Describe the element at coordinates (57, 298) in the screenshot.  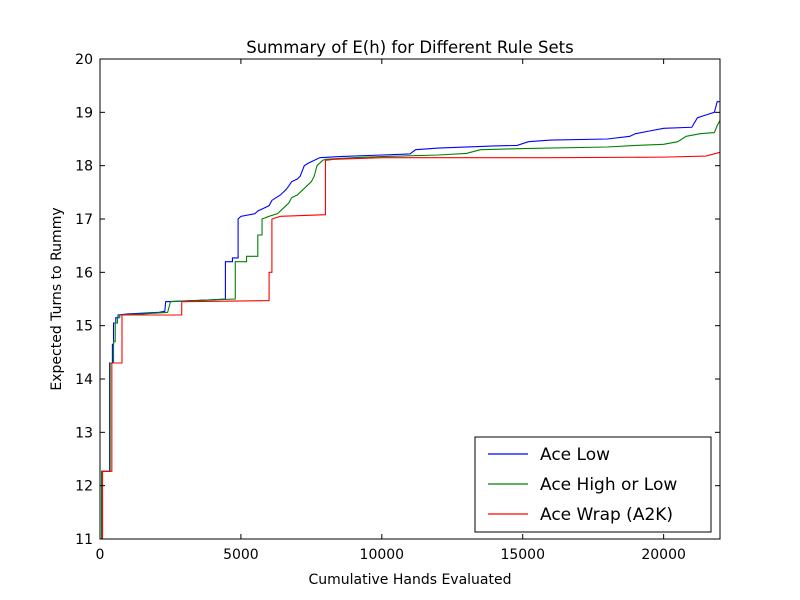
I see `y-axis-label: Expected Turns to Rummy` at that location.